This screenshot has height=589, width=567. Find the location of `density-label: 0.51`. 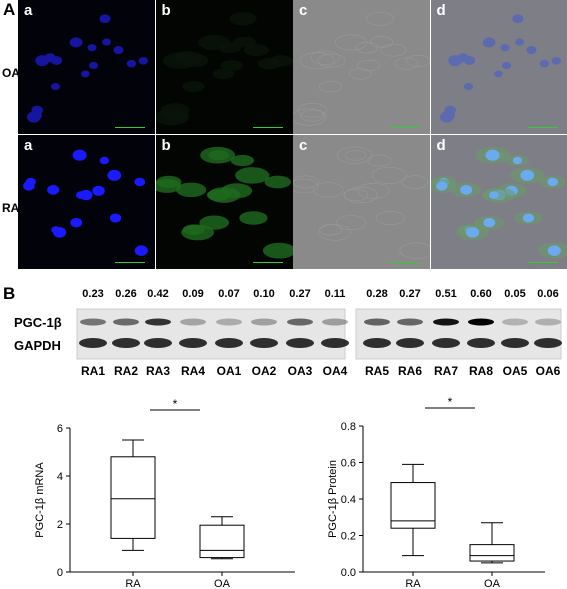

density-label: 0.51 is located at coordinates (445, 294).